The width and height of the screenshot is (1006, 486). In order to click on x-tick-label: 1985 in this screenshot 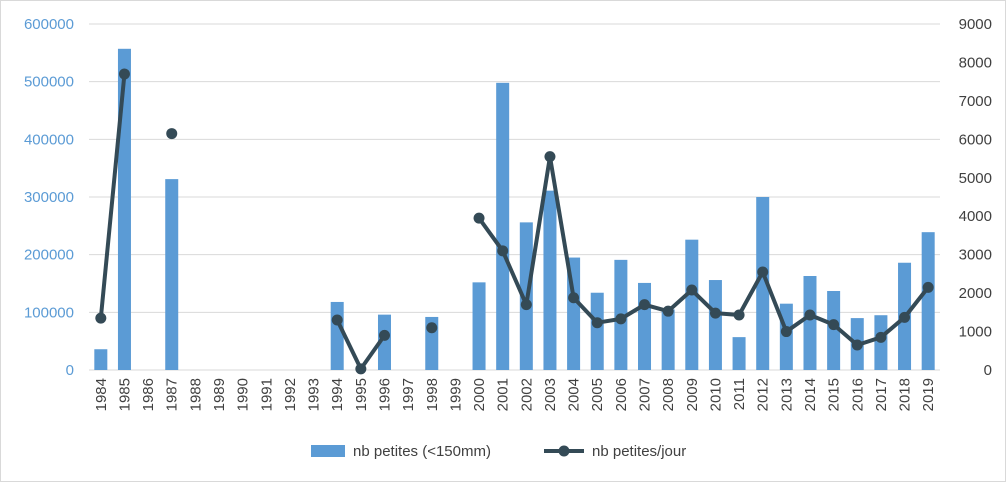, I will do `click(124, 394)`.